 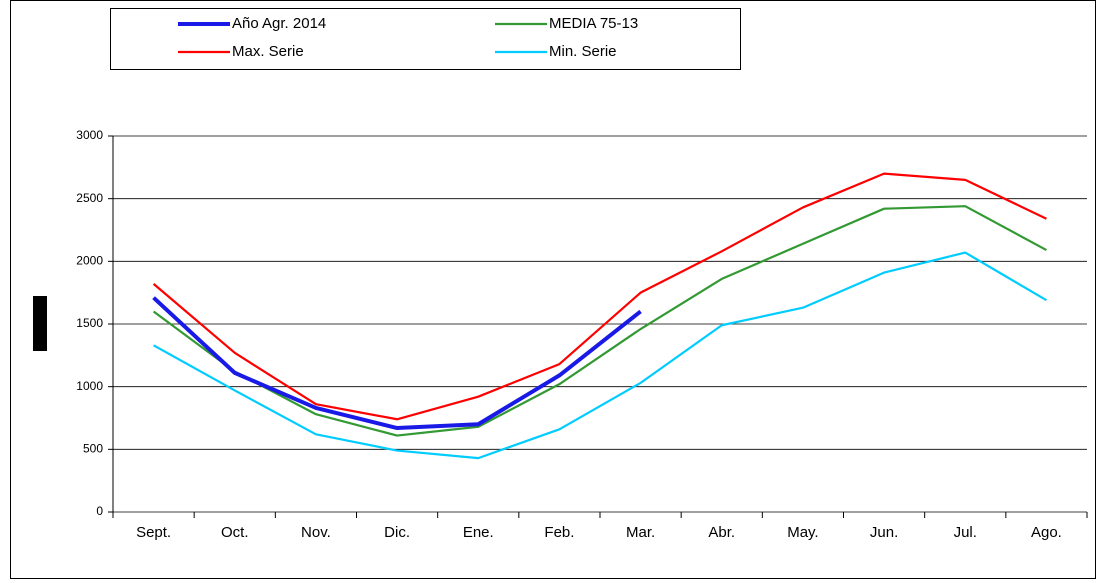 What do you see at coordinates (802, 532) in the screenshot?
I see `x-tick-label: May.` at bounding box center [802, 532].